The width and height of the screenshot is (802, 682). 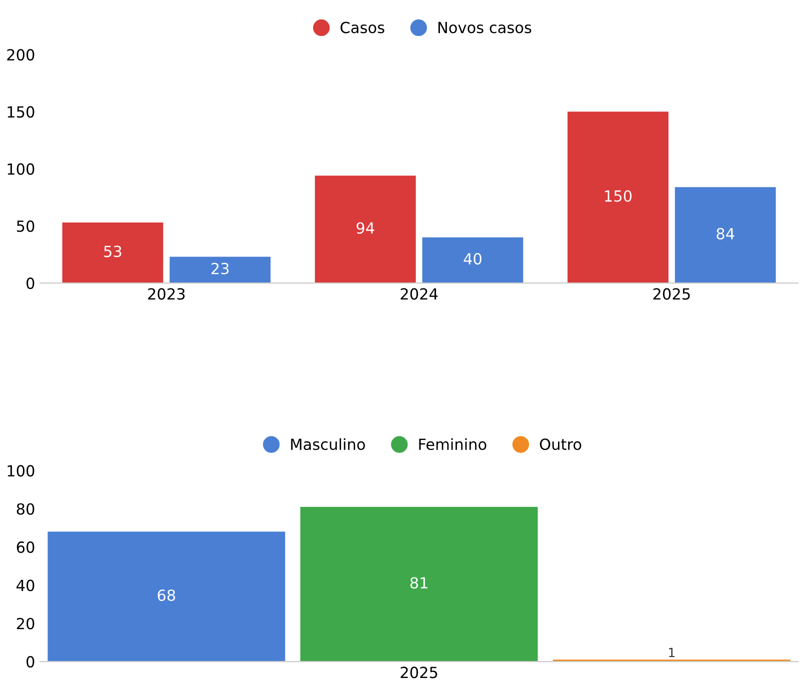 I want to click on y-tick-label: 20, so click(x=25, y=624).